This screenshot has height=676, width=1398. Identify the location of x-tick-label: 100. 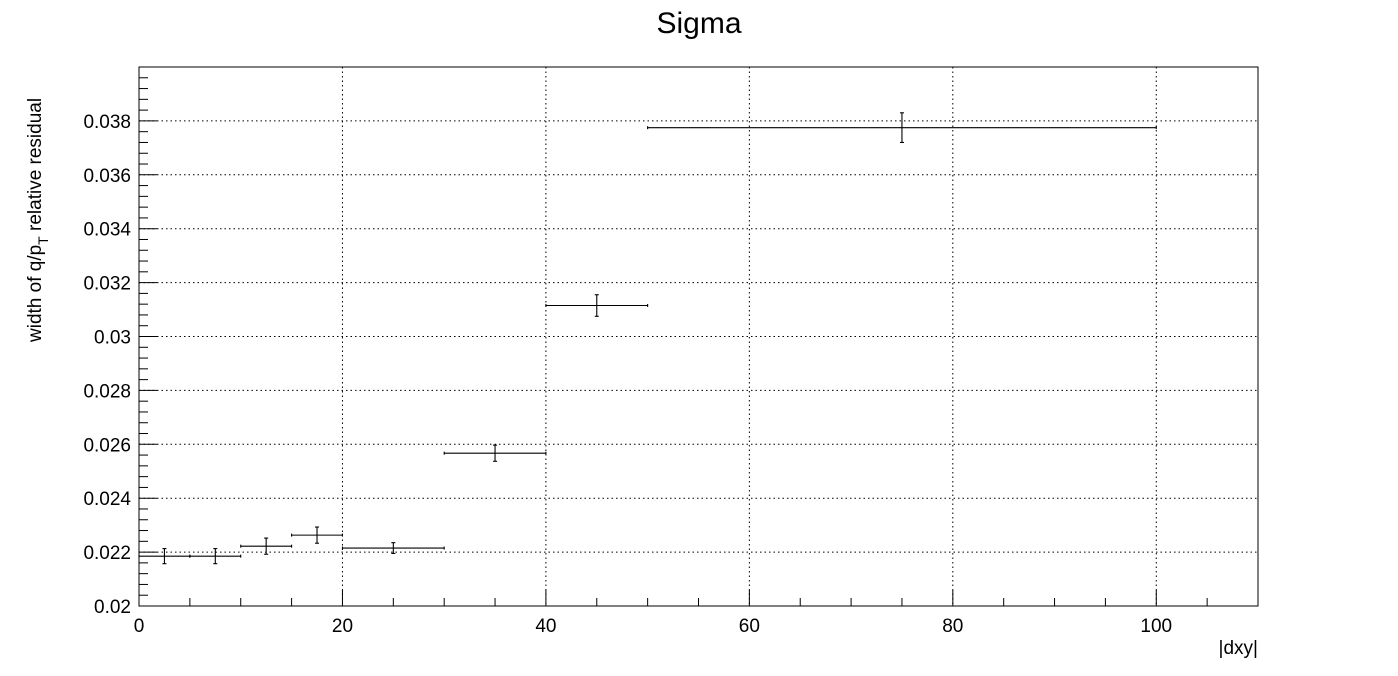
(1156, 626).